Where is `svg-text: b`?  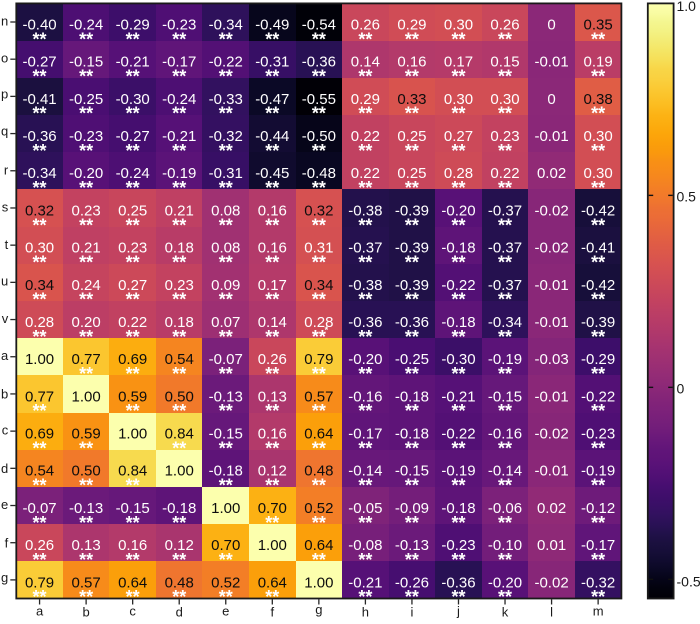
svg-text: b is located at coordinates (4, 394).